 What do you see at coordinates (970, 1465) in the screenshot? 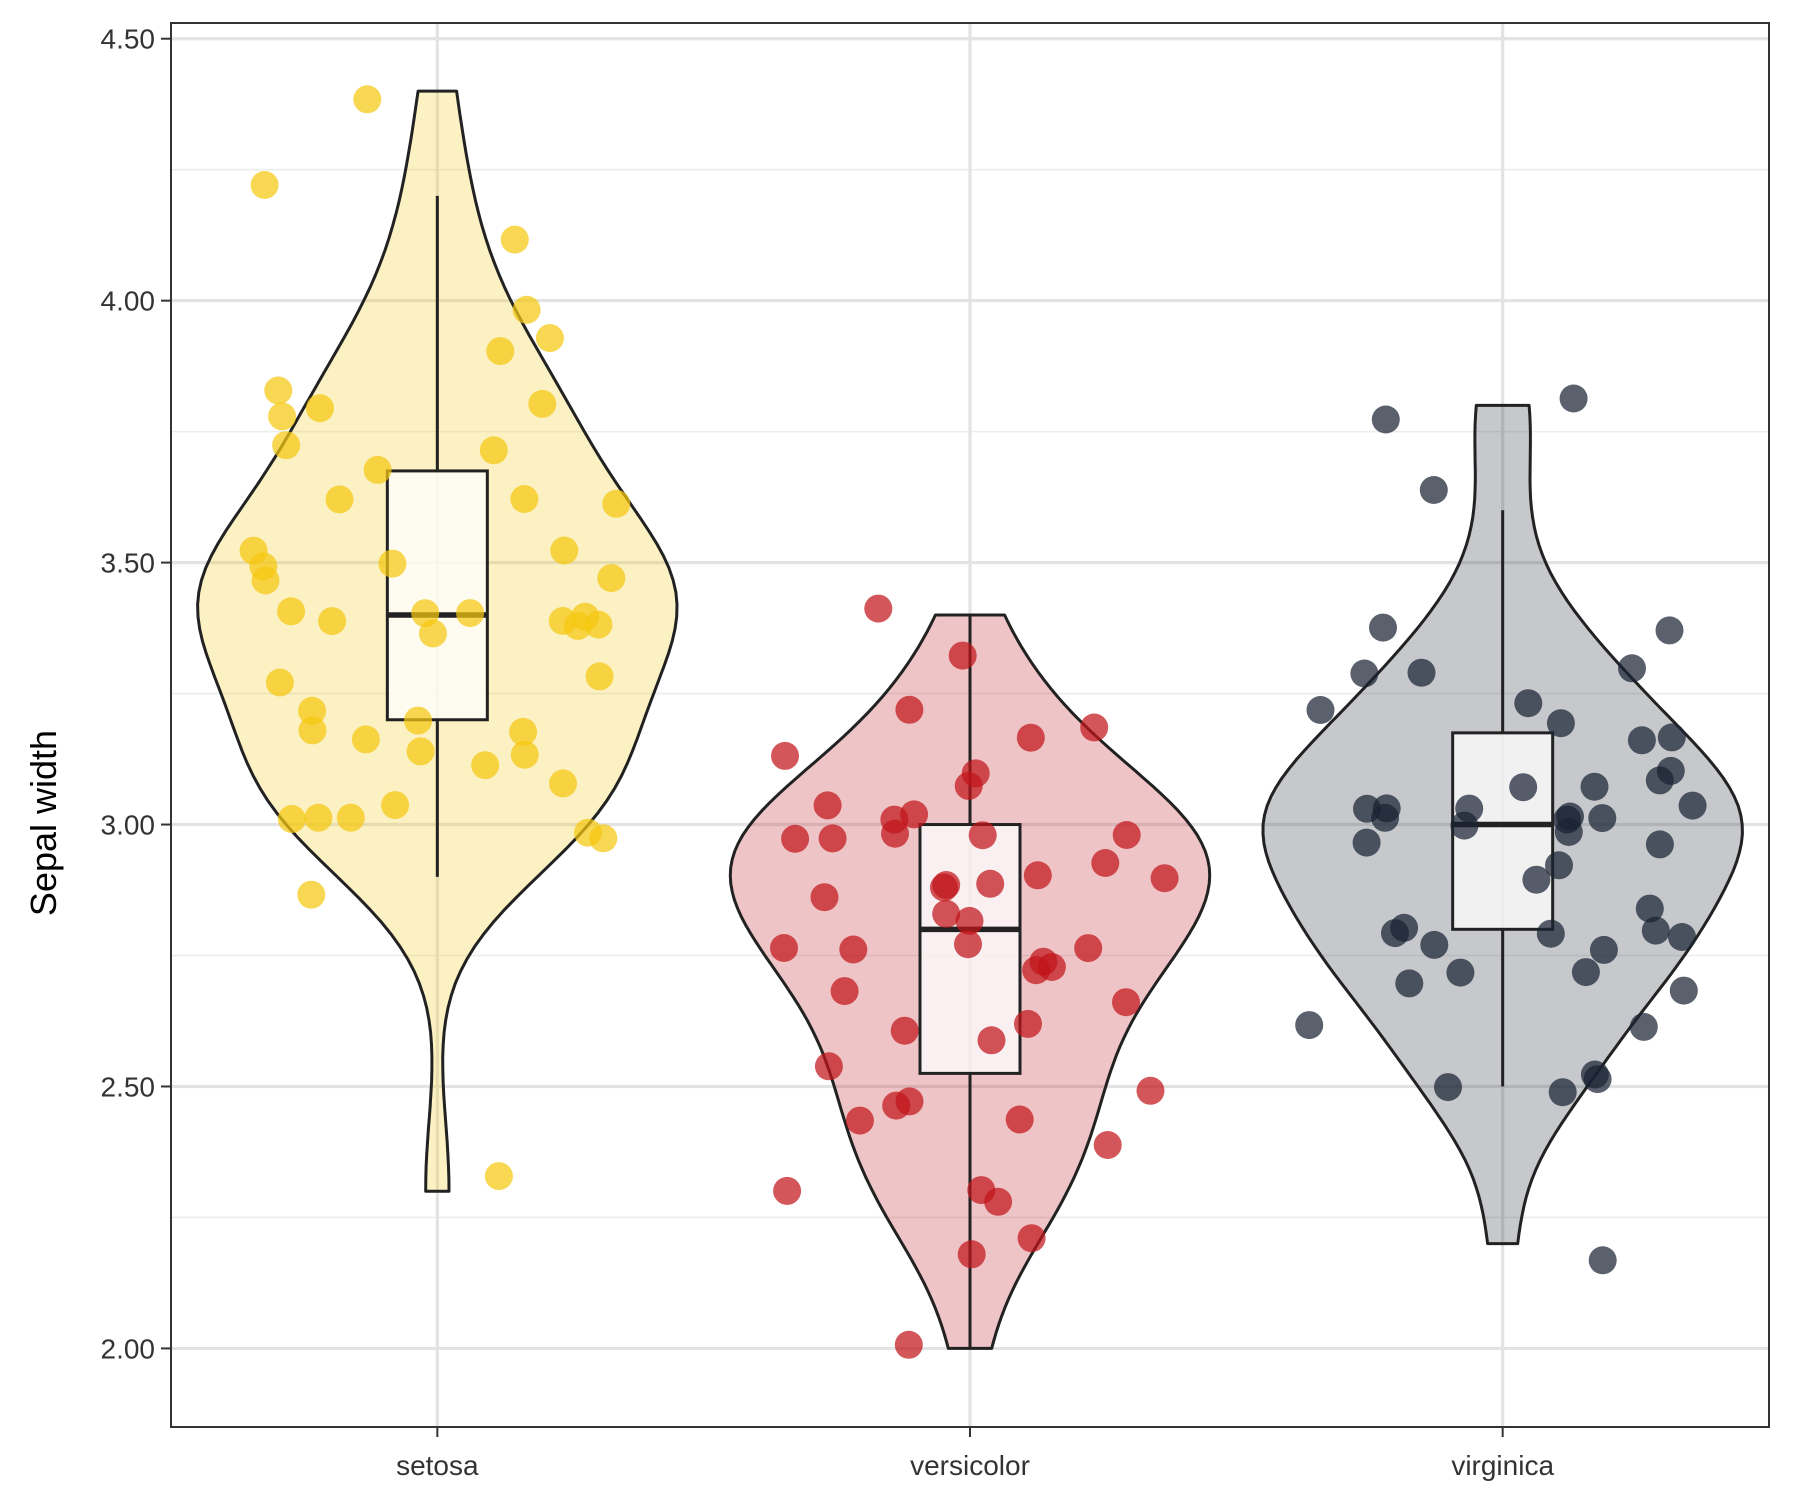
I see `x-tick-label-versicolor: versicolor` at bounding box center [970, 1465].